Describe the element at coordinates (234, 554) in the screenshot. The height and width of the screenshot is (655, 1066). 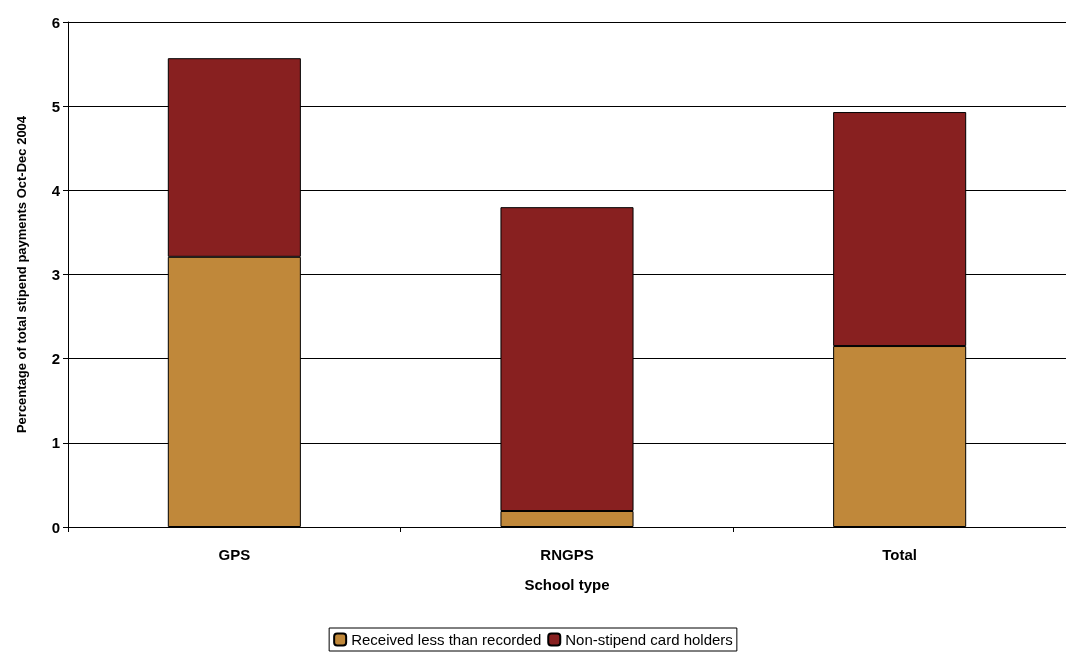
I see `x-tick-label: GPS` at that location.